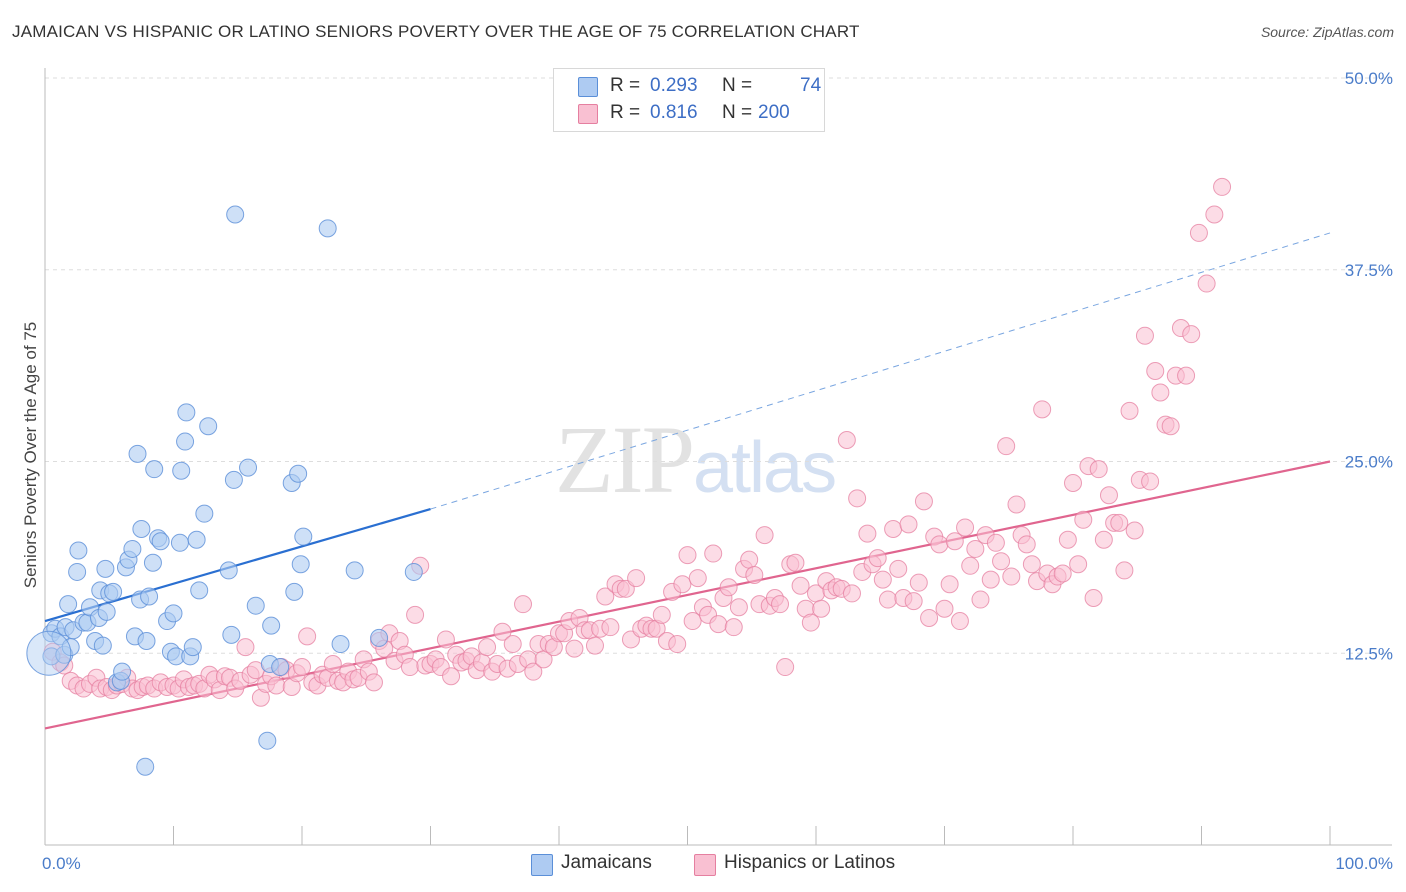 This screenshot has height=892, width=1406. What do you see at coordinates (1364, 863) in the screenshot?
I see `x-tick-label: 100.0%` at bounding box center [1364, 863].